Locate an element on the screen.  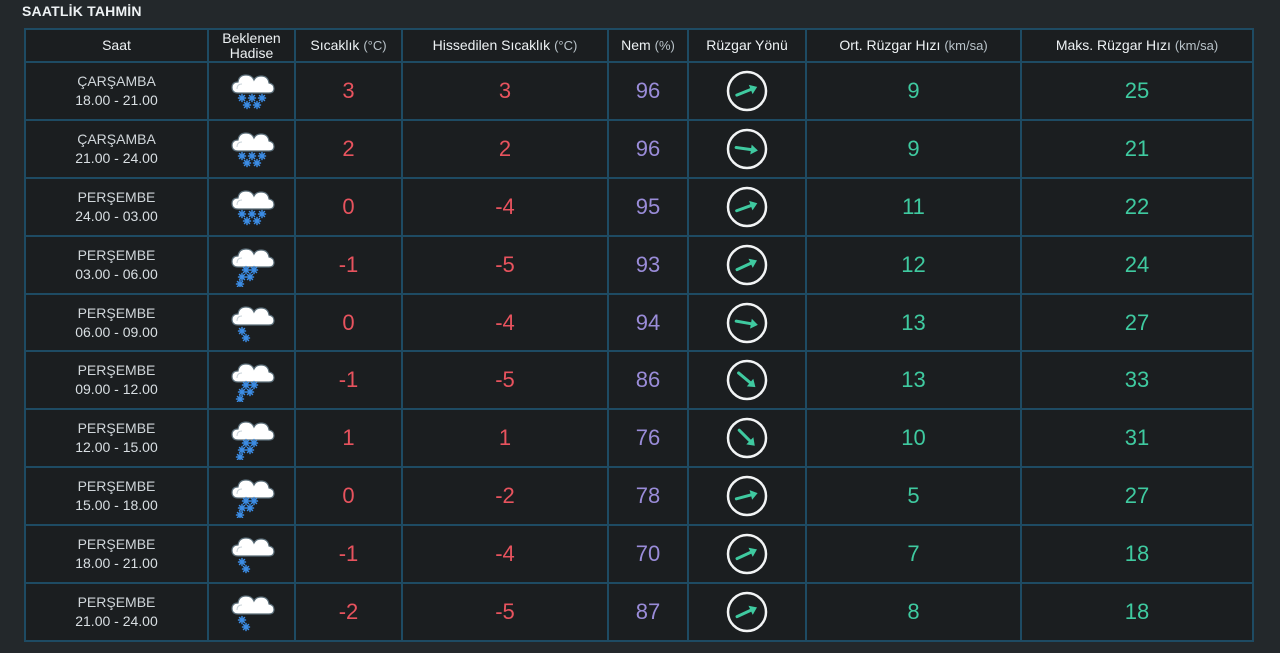
table-row: ÇARŞAMBA 21.00 - 24.00 2 2 96 9 21 is located at coordinates (639, 148).